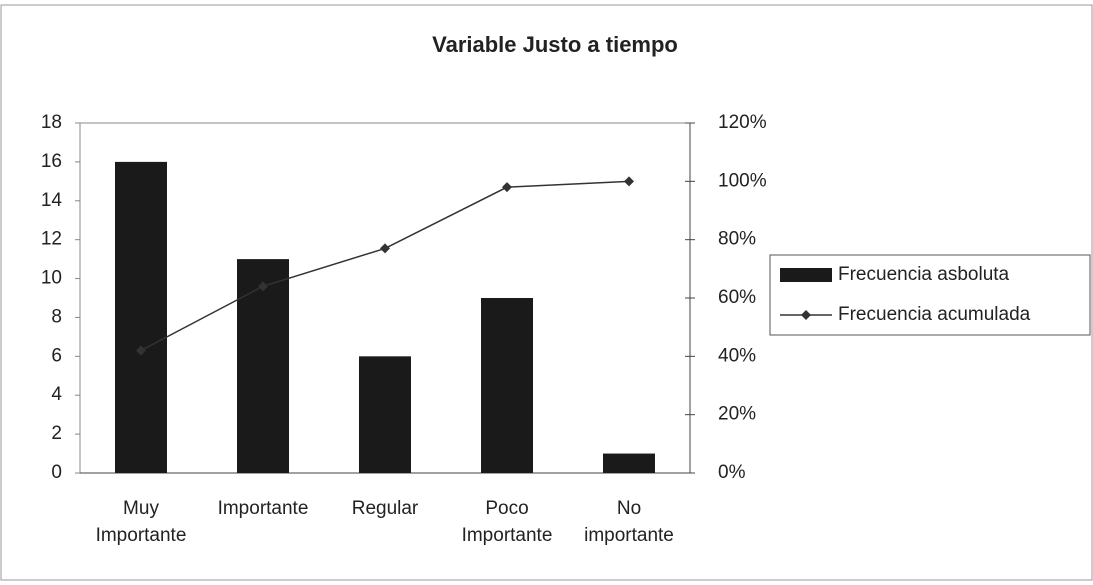  What do you see at coordinates (385, 266) in the screenshot?
I see `cumulative-line` at bounding box center [385, 266].